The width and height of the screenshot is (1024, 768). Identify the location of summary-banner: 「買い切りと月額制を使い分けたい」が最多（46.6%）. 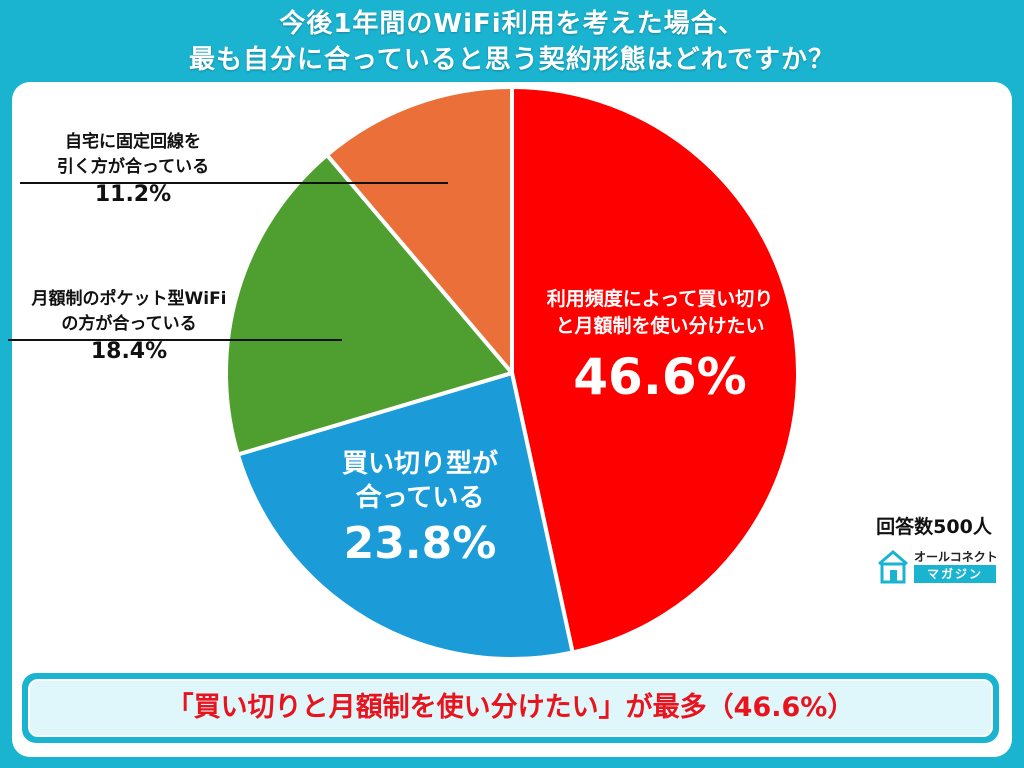
(510, 708).